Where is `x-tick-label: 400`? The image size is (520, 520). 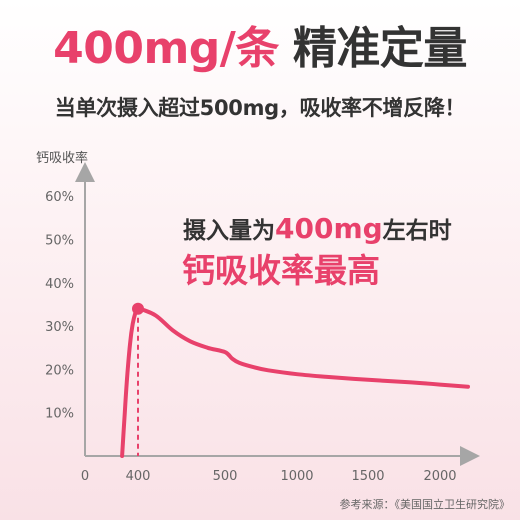 x-tick-label: 400 is located at coordinates (138, 476).